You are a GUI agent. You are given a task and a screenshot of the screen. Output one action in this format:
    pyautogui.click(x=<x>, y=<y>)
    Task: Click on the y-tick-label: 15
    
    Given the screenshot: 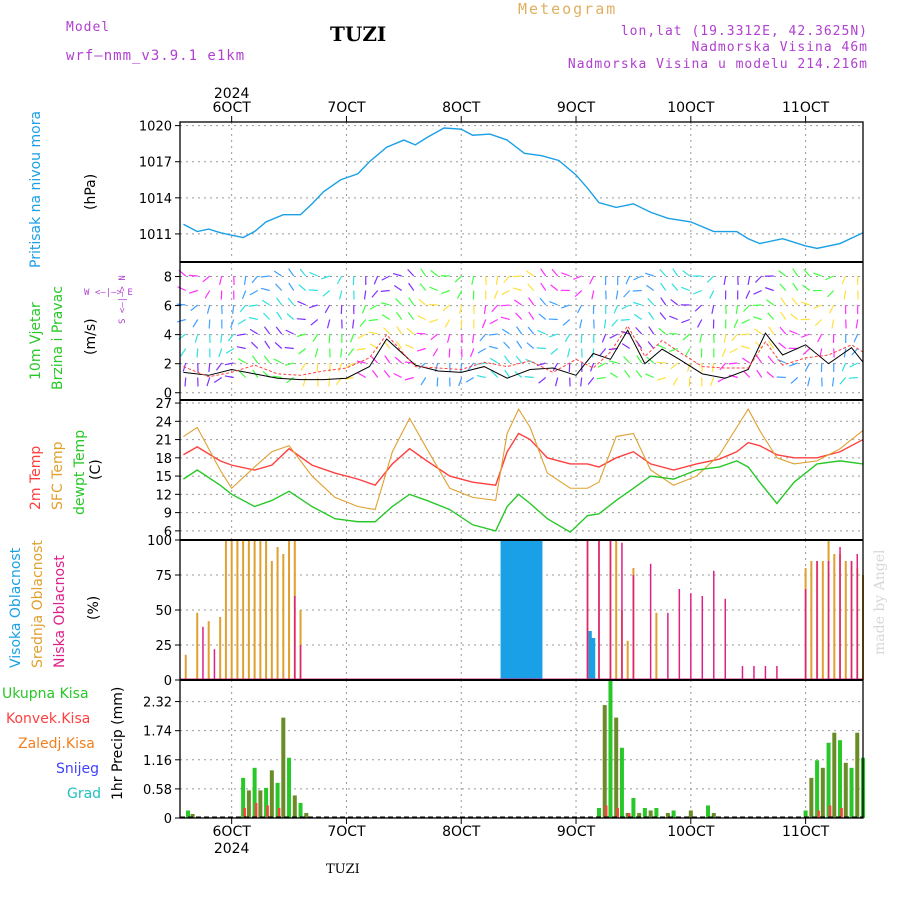 What is the action you would take?
    pyautogui.click(x=163, y=477)
    